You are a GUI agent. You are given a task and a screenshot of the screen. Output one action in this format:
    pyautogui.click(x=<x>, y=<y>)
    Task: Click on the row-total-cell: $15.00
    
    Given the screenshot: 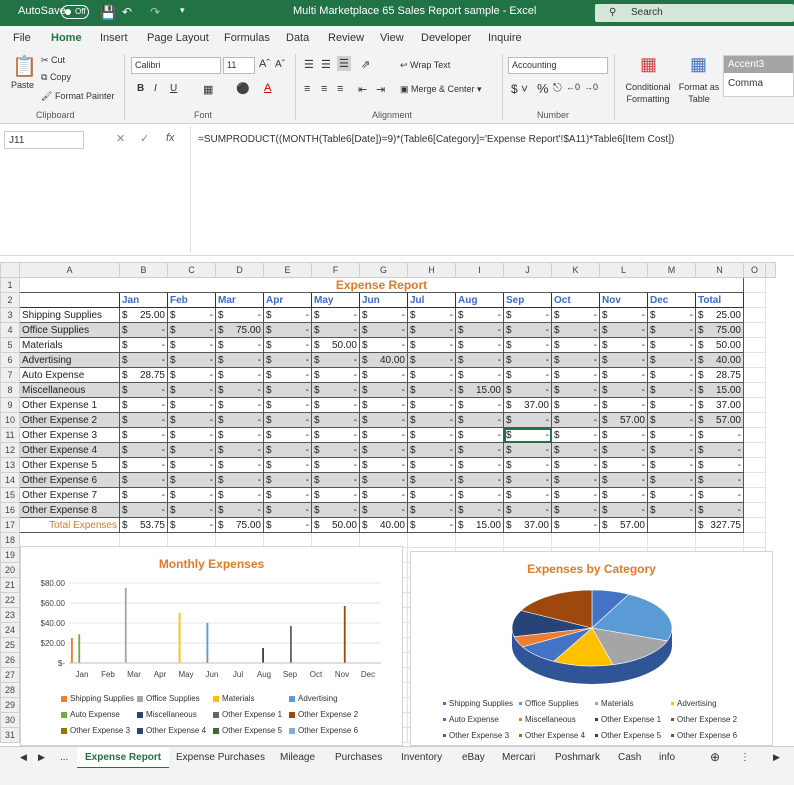 What is the action you would take?
    pyautogui.click(x=719, y=390)
    